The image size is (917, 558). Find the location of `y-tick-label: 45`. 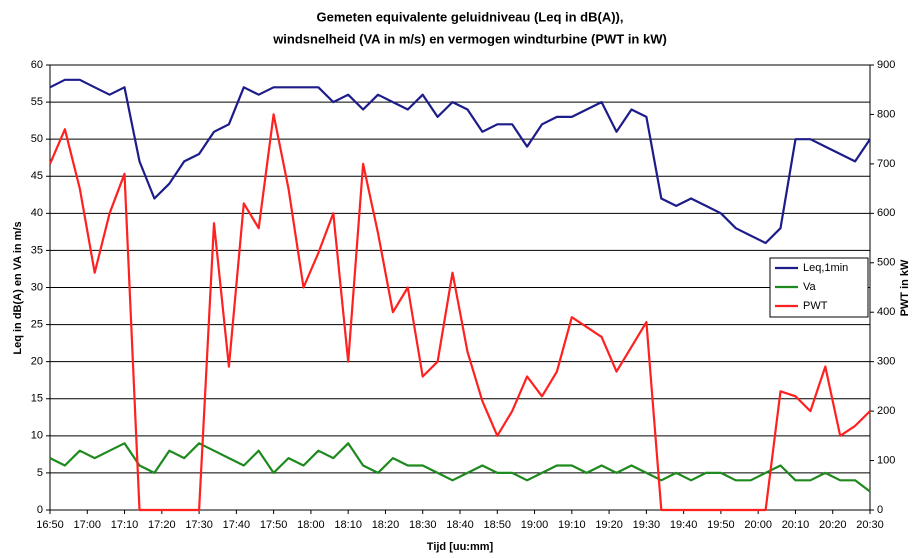

y-tick-label: 45 is located at coordinates (37, 176).